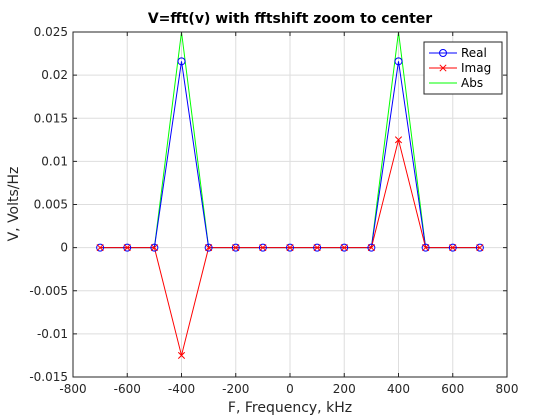  Describe the element at coordinates (14, 204) in the screenshot. I see `y-axis-label: V, Volts/Hz` at that location.